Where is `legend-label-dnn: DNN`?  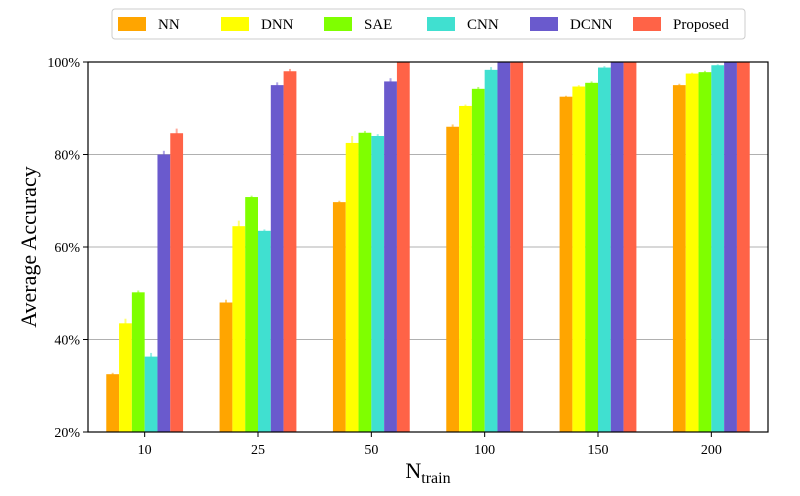 legend-label-dnn: DNN is located at coordinates (277, 25).